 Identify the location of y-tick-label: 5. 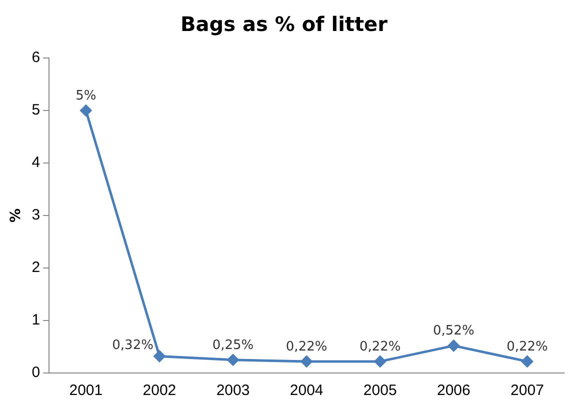
(36, 110).